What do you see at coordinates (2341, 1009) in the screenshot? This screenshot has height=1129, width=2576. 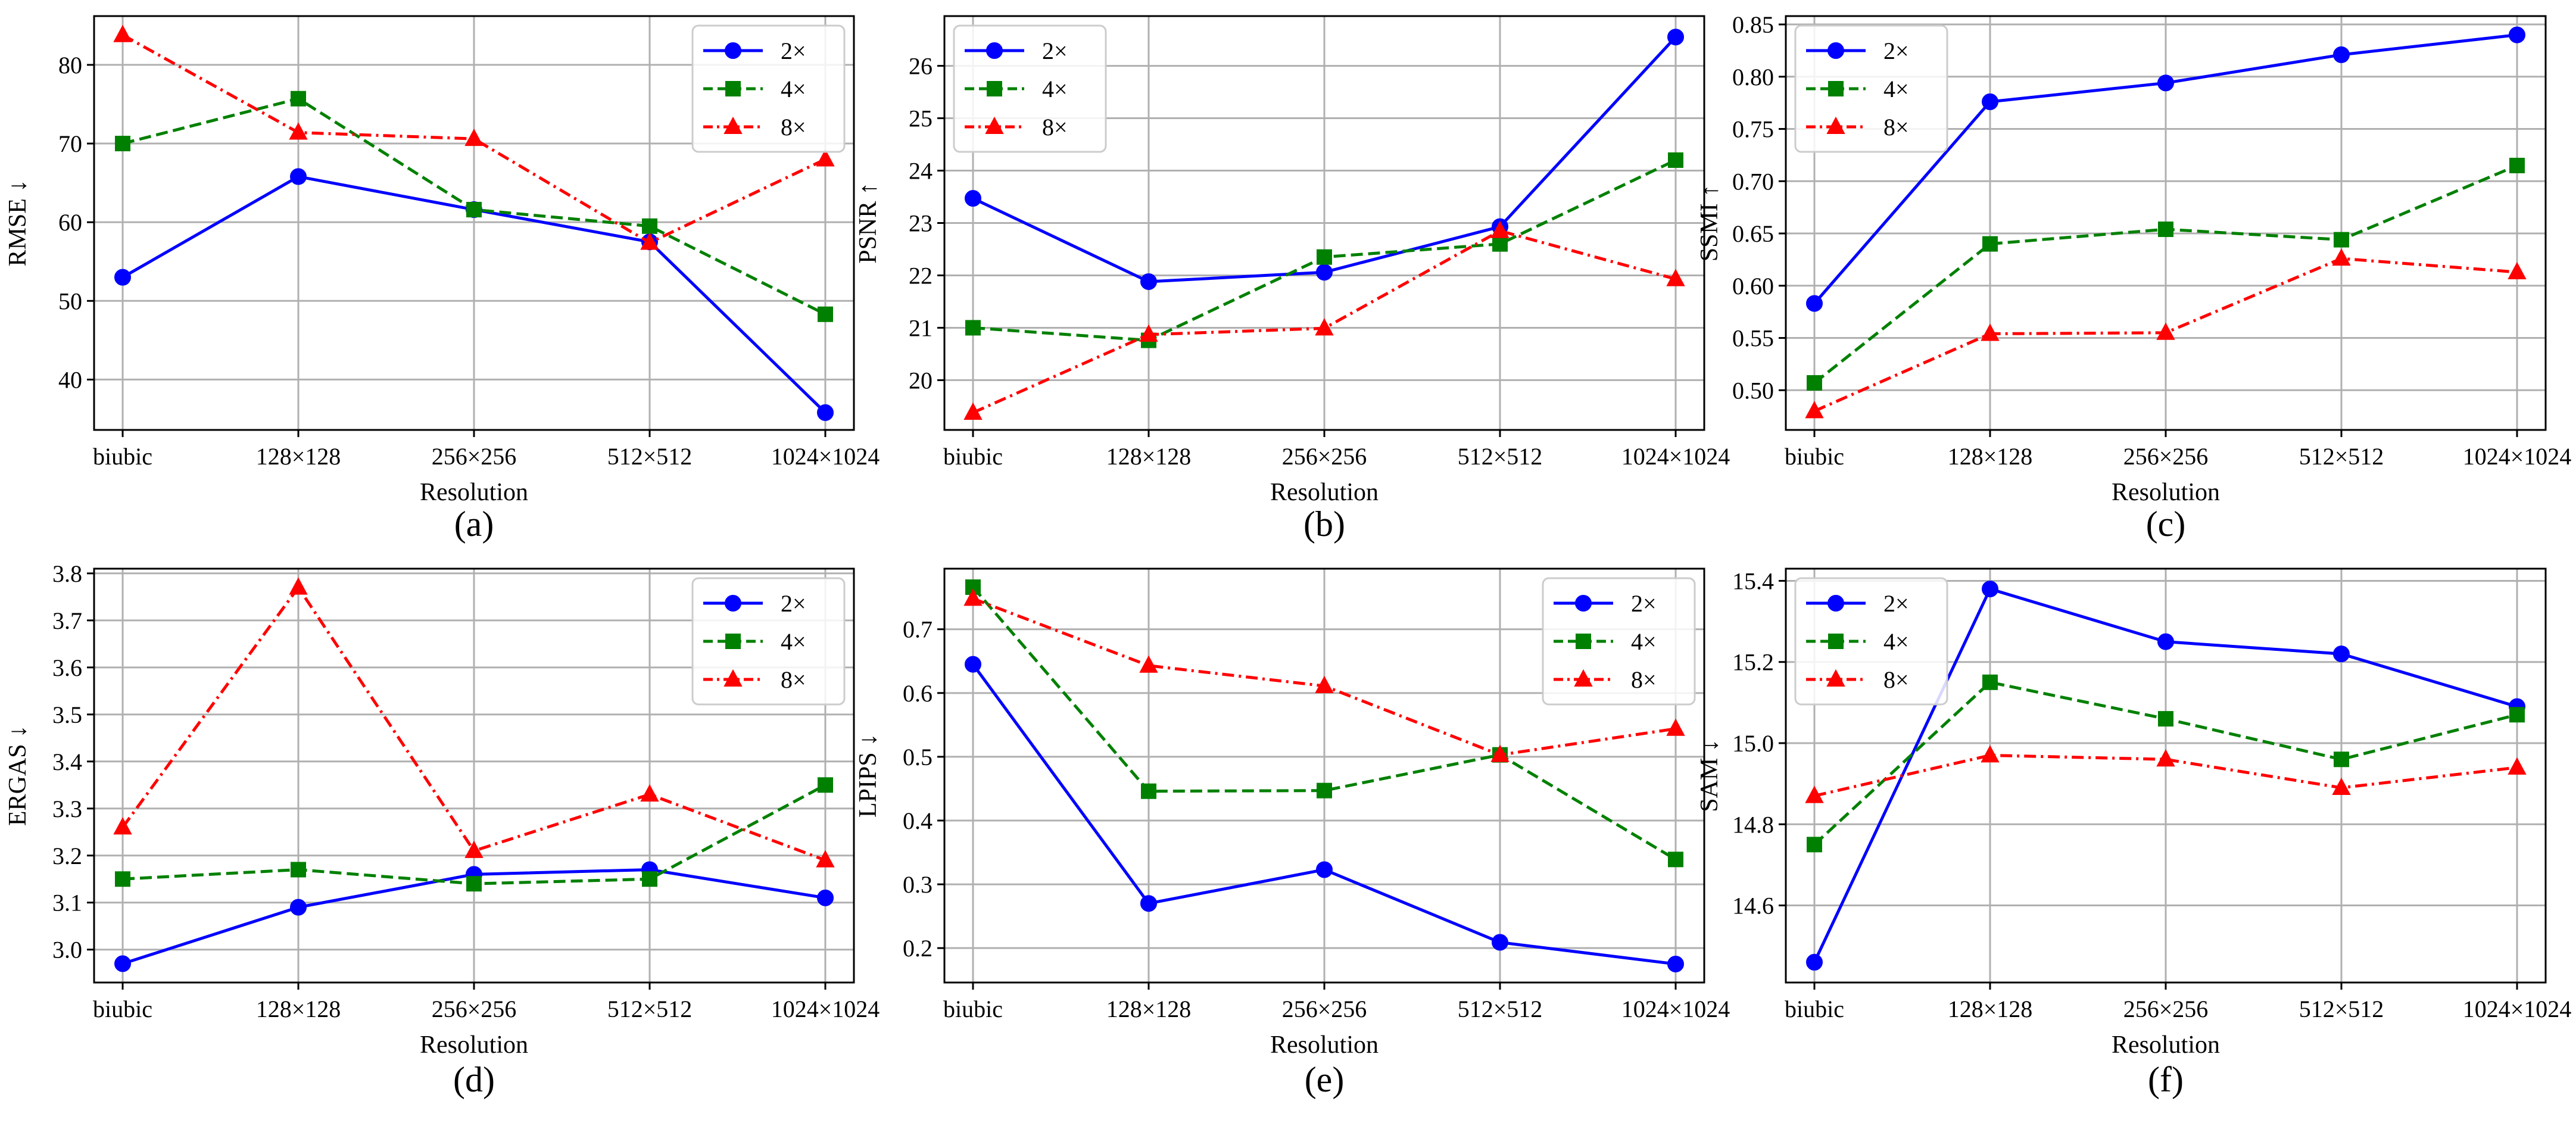 I see `x-tick-label: 512×512` at bounding box center [2341, 1009].